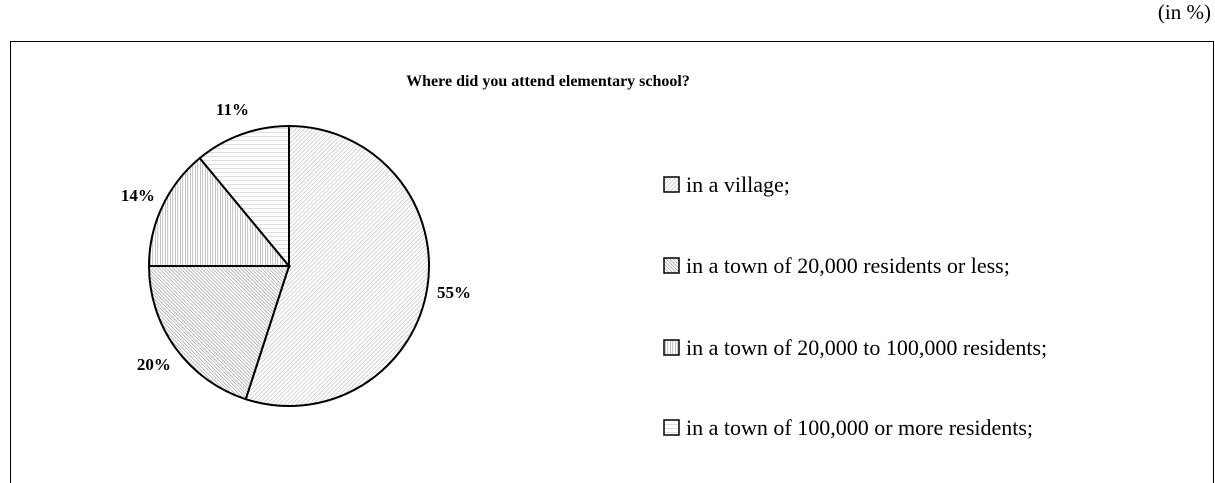 The width and height of the screenshot is (1215, 483). What do you see at coordinates (548, 81) in the screenshot?
I see `chart-title: Where did you attend elementary school?` at bounding box center [548, 81].